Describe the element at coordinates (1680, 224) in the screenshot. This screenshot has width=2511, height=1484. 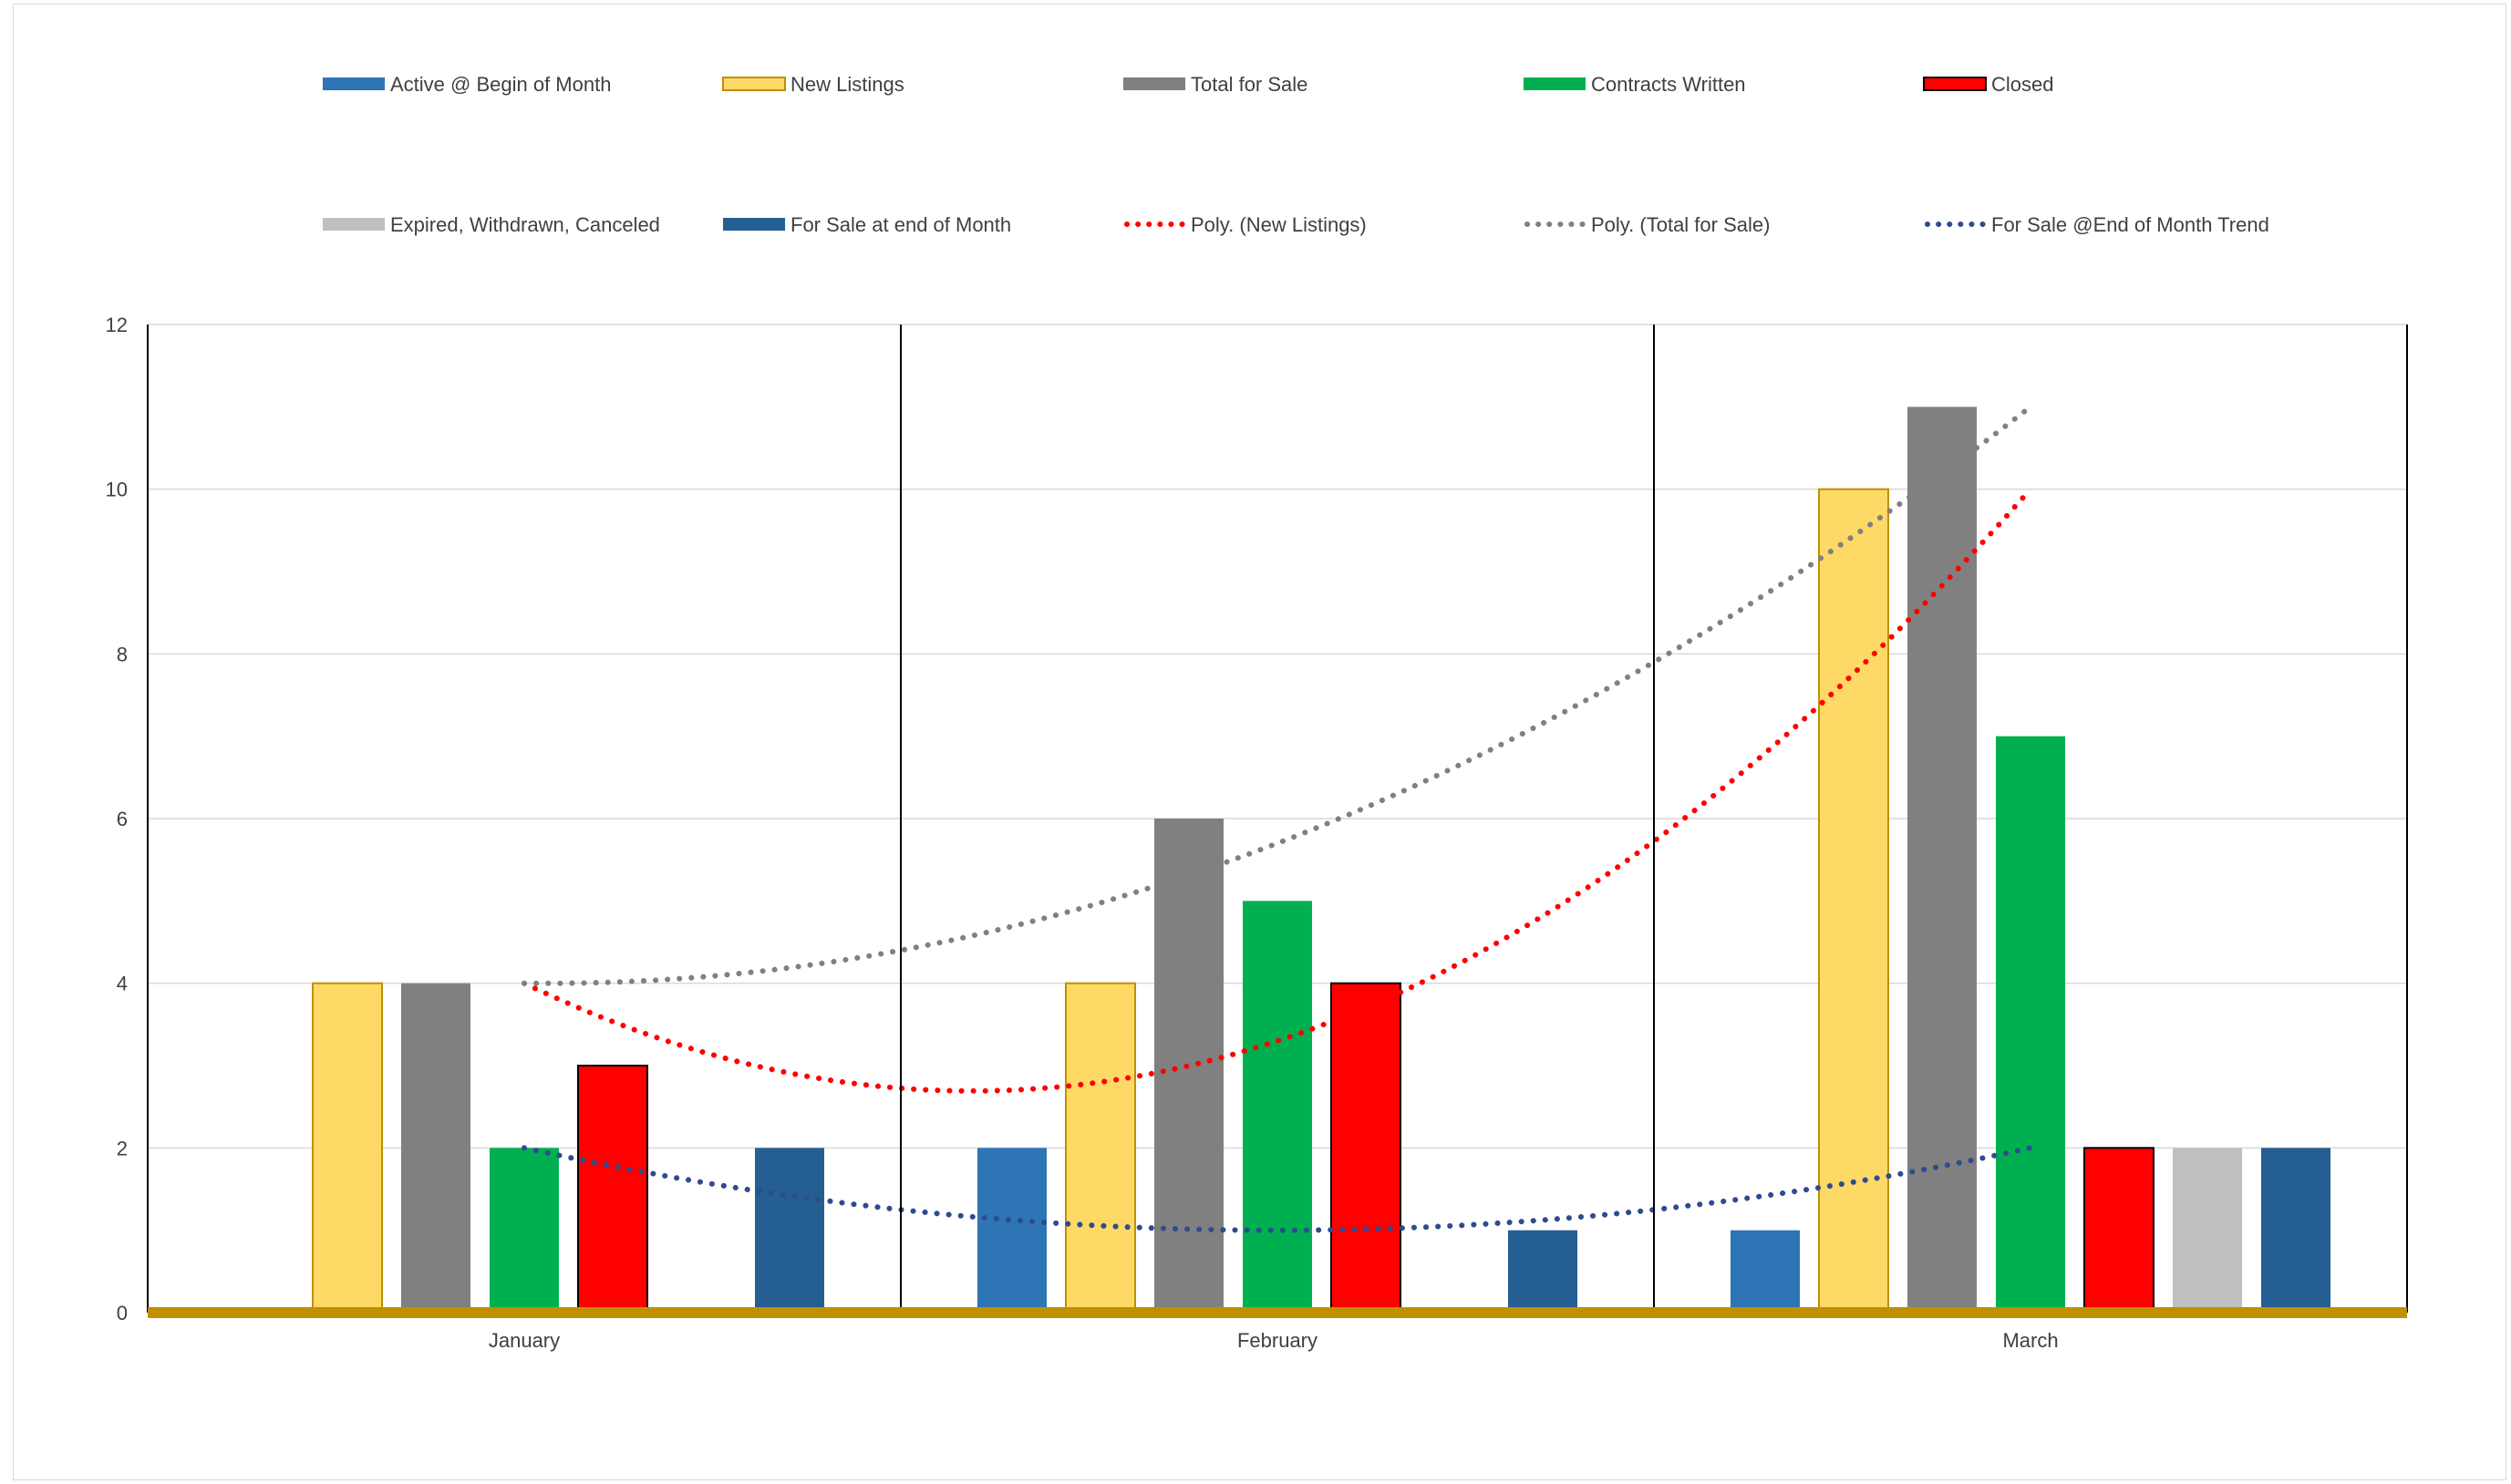
I see `legend-label: Poly. (Total for Sale)` at that location.